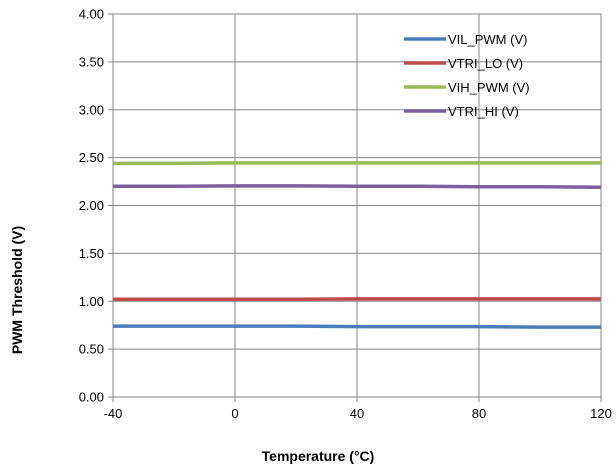 This screenshot has width=616, height=470. Describe the element at coordinates (483, 111) in the screenshot. I see `legend-label: VTRI_HI (V)` at that location.